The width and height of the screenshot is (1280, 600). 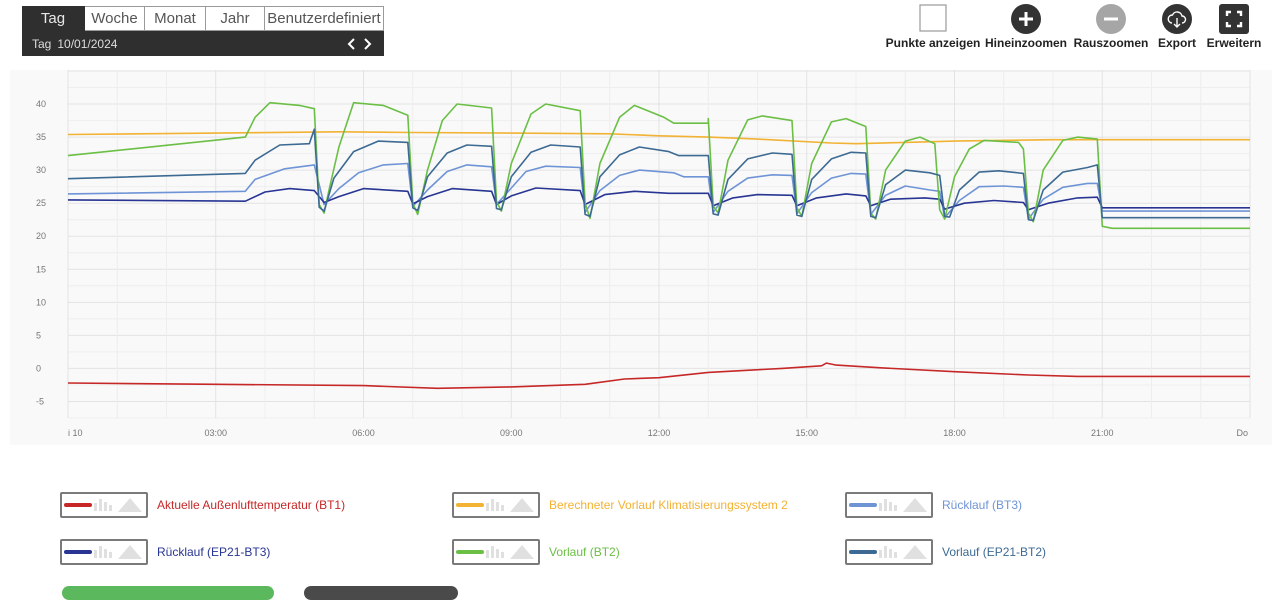 What do you see at coordinates (1177, 19) in the screenshot?
I see `cloud-download-icon` at bounding box center [1177, 19].